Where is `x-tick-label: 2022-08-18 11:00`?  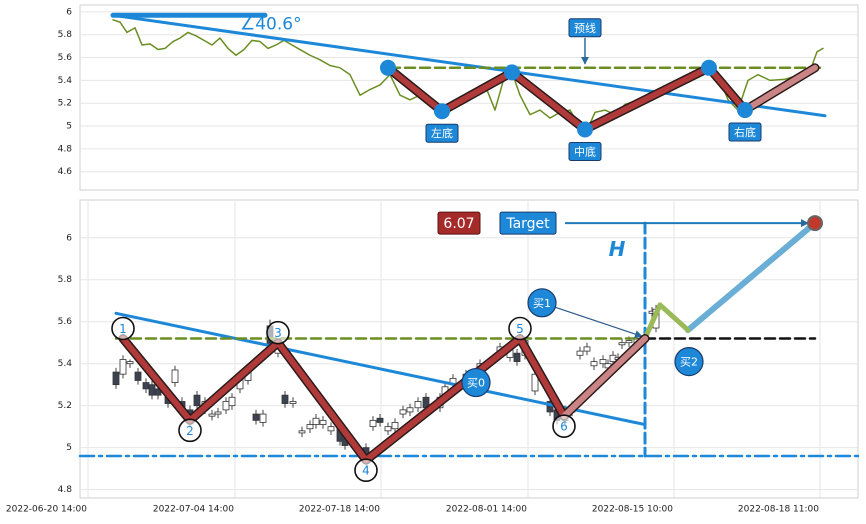
x-tick-label: 2022-08-18 11:00 is located at coordinates (778, 510).